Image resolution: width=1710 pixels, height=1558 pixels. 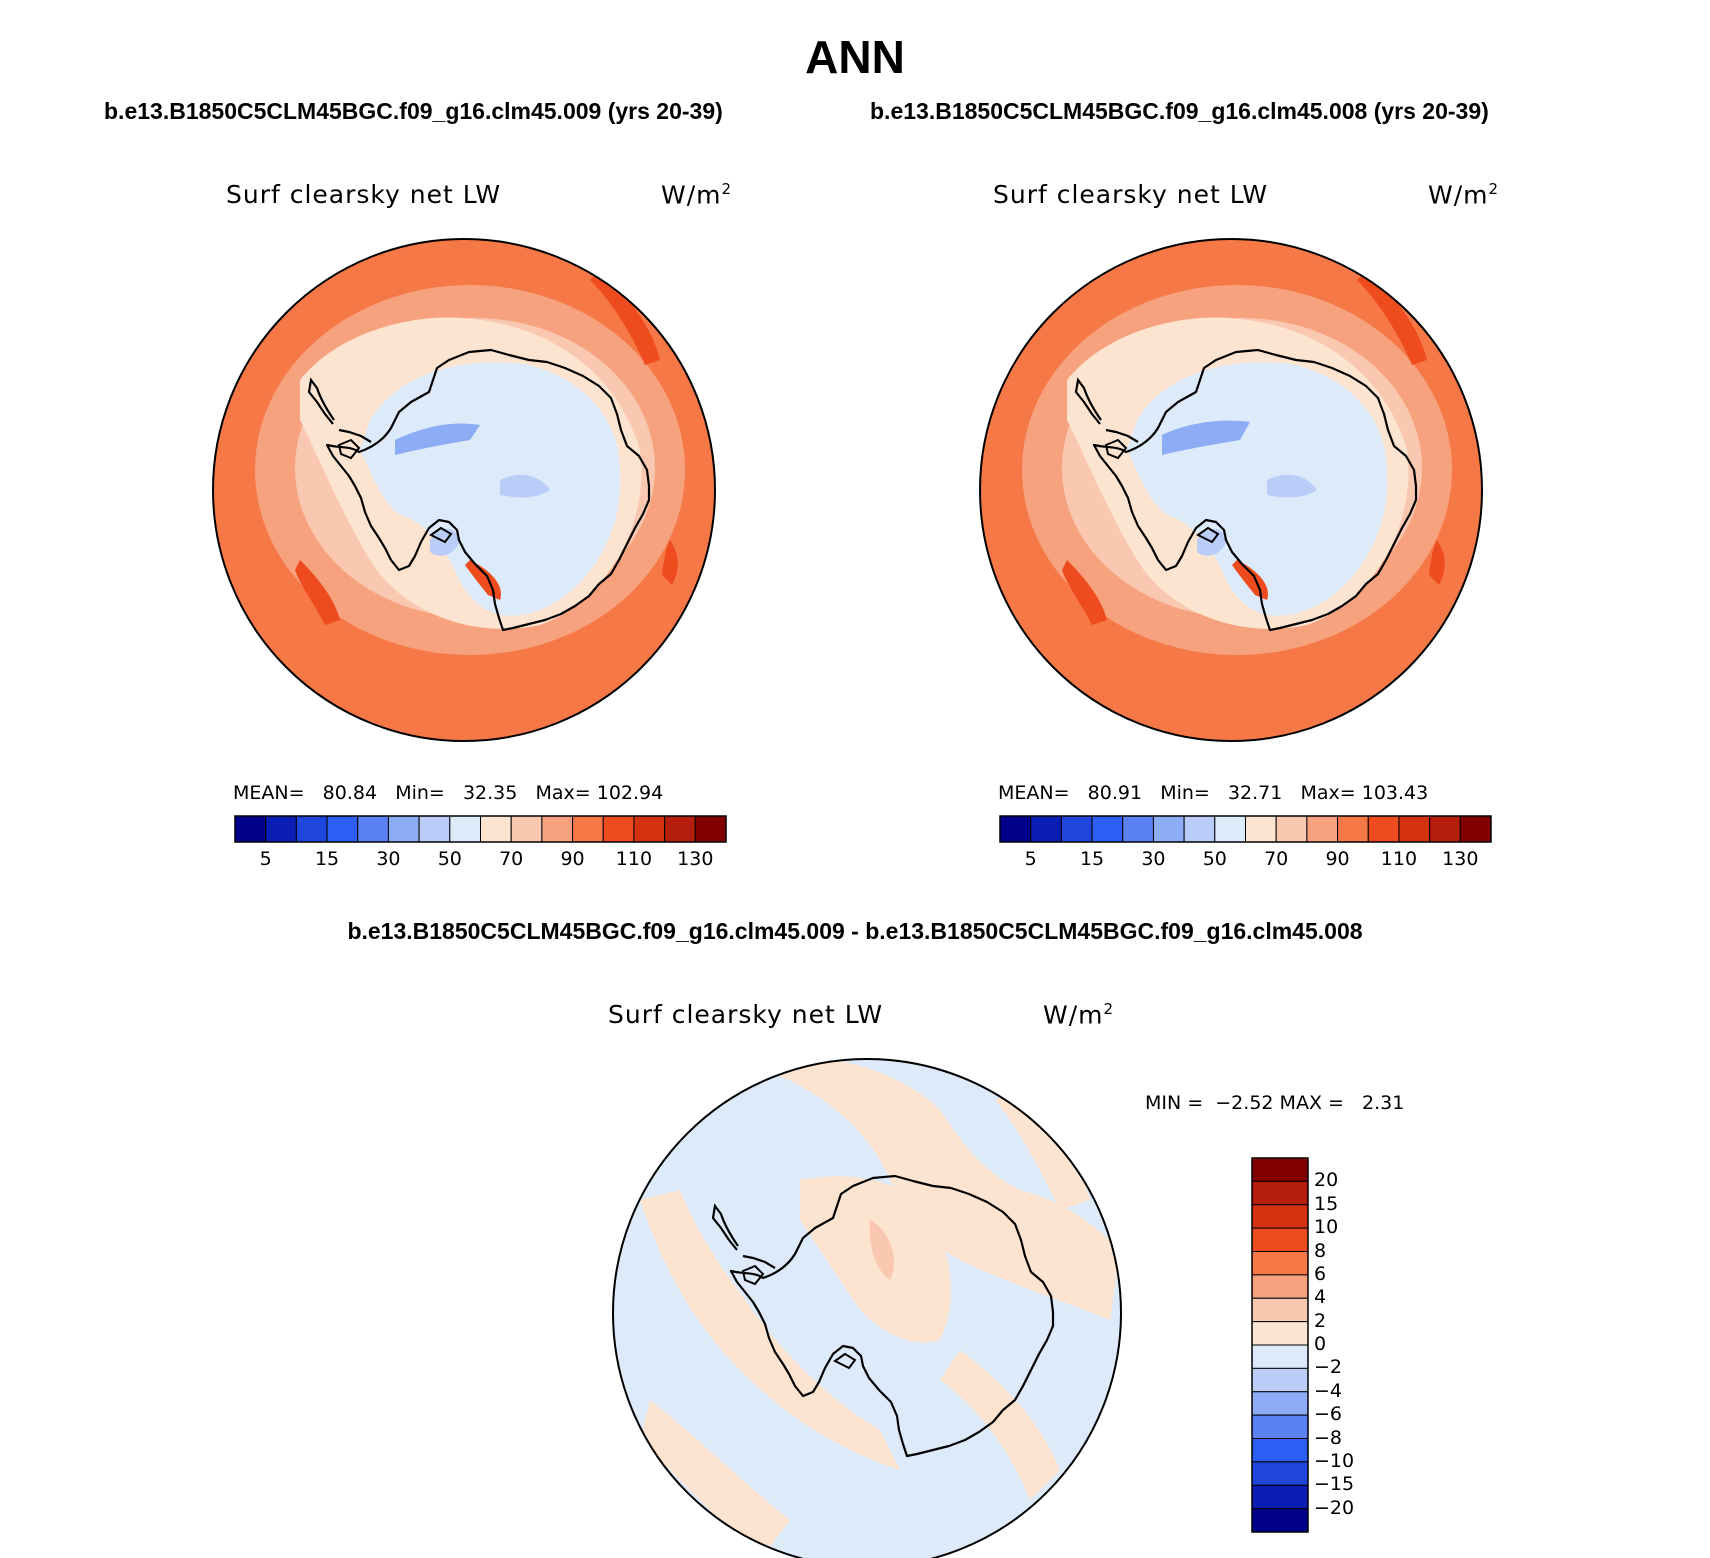 I want to click on colorbar-a, so click(x=480, y=829).